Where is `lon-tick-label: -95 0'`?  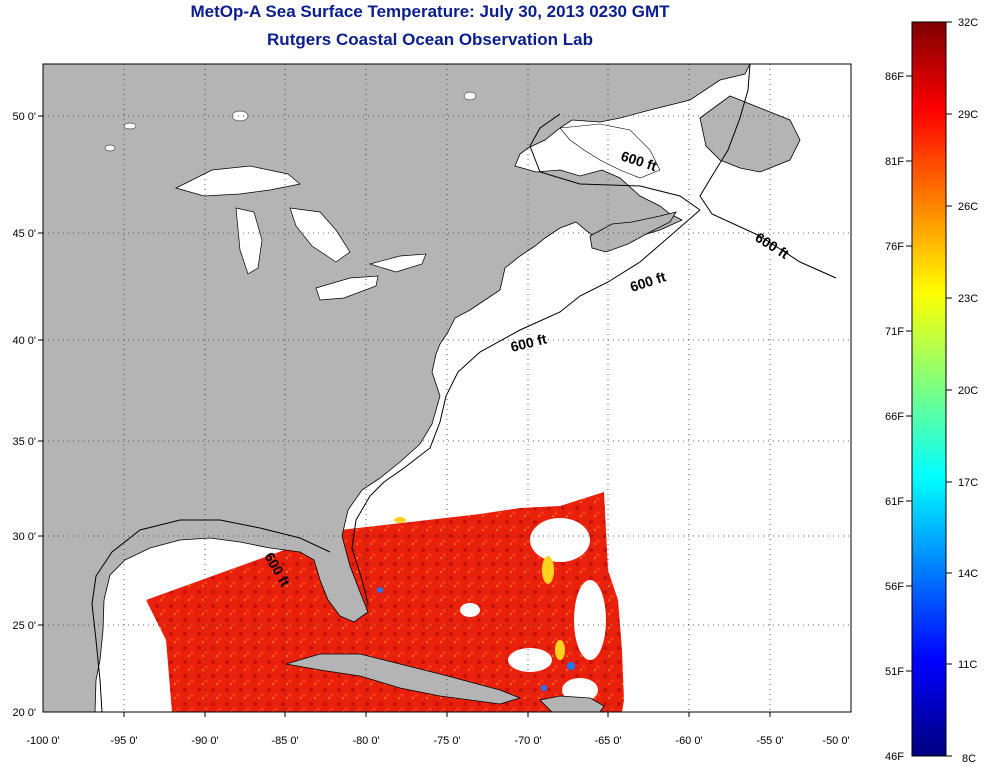 lon-tick-label: -95 0' is located at coordinates (123, 741).